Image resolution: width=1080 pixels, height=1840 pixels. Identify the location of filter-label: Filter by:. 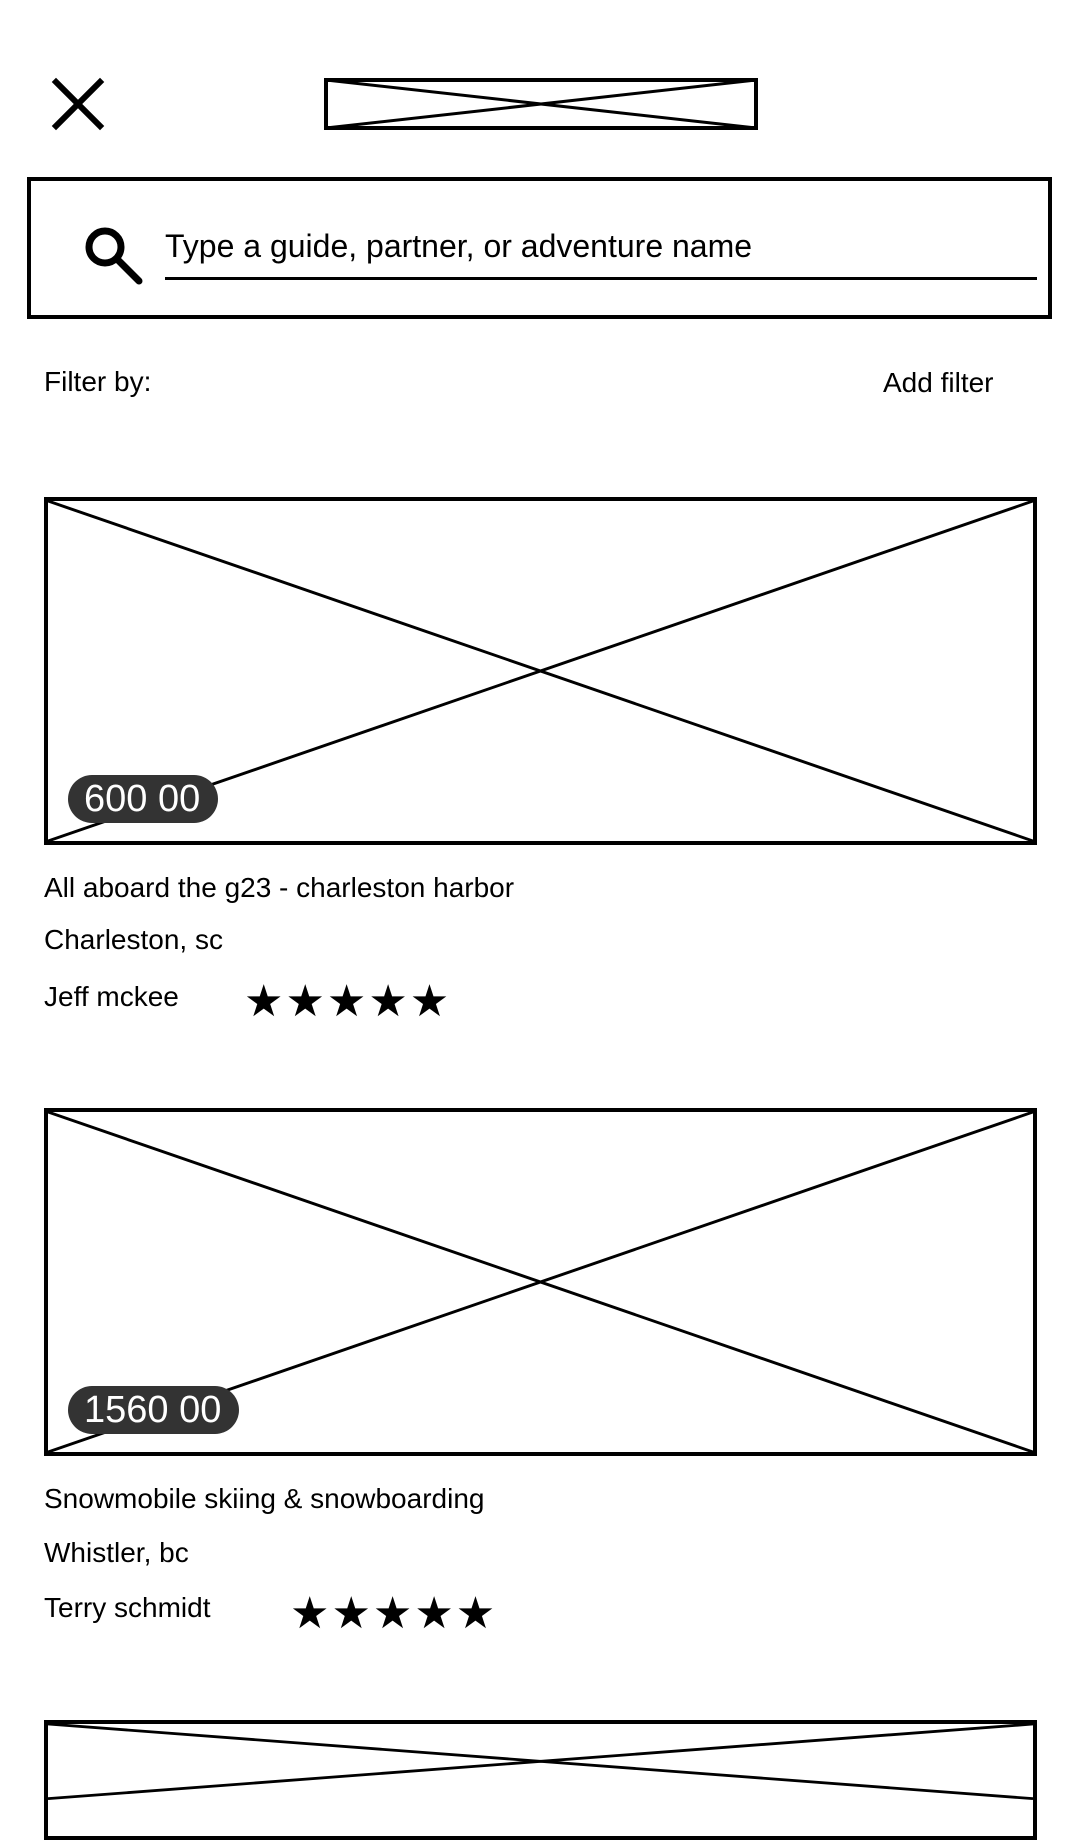
(98, 381).